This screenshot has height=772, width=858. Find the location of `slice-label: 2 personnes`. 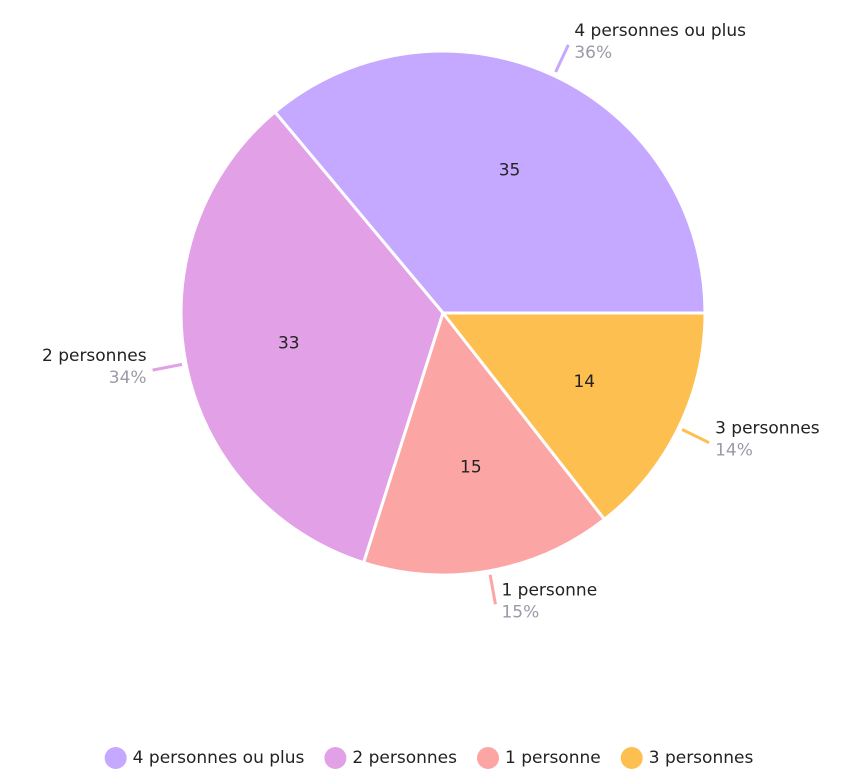

slice-label: 2 personnes is located at coordinates (94, 356).